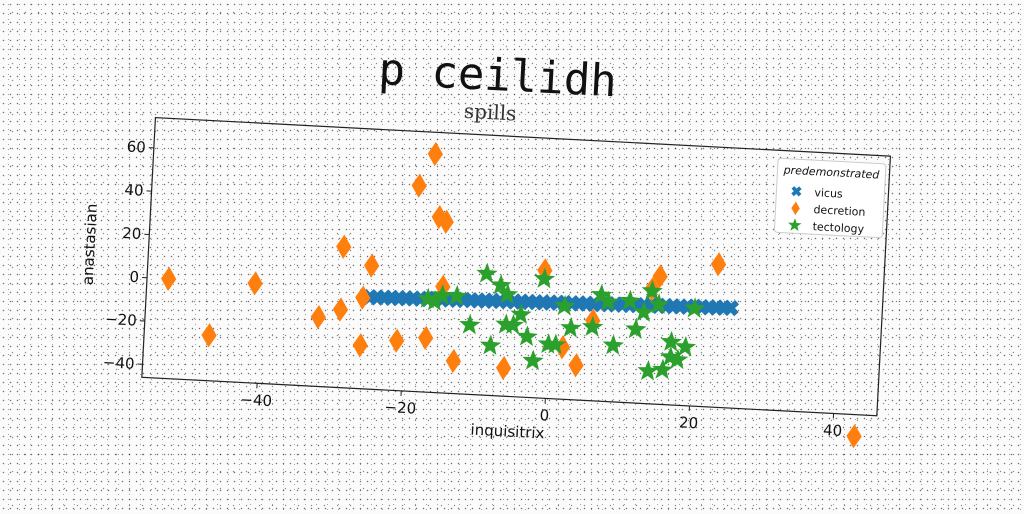 This screenshot has height=514, width=1024. Describe the element at coordinates (134, 190) in the screenshot. I see `y-tick-label: 40` at that location.